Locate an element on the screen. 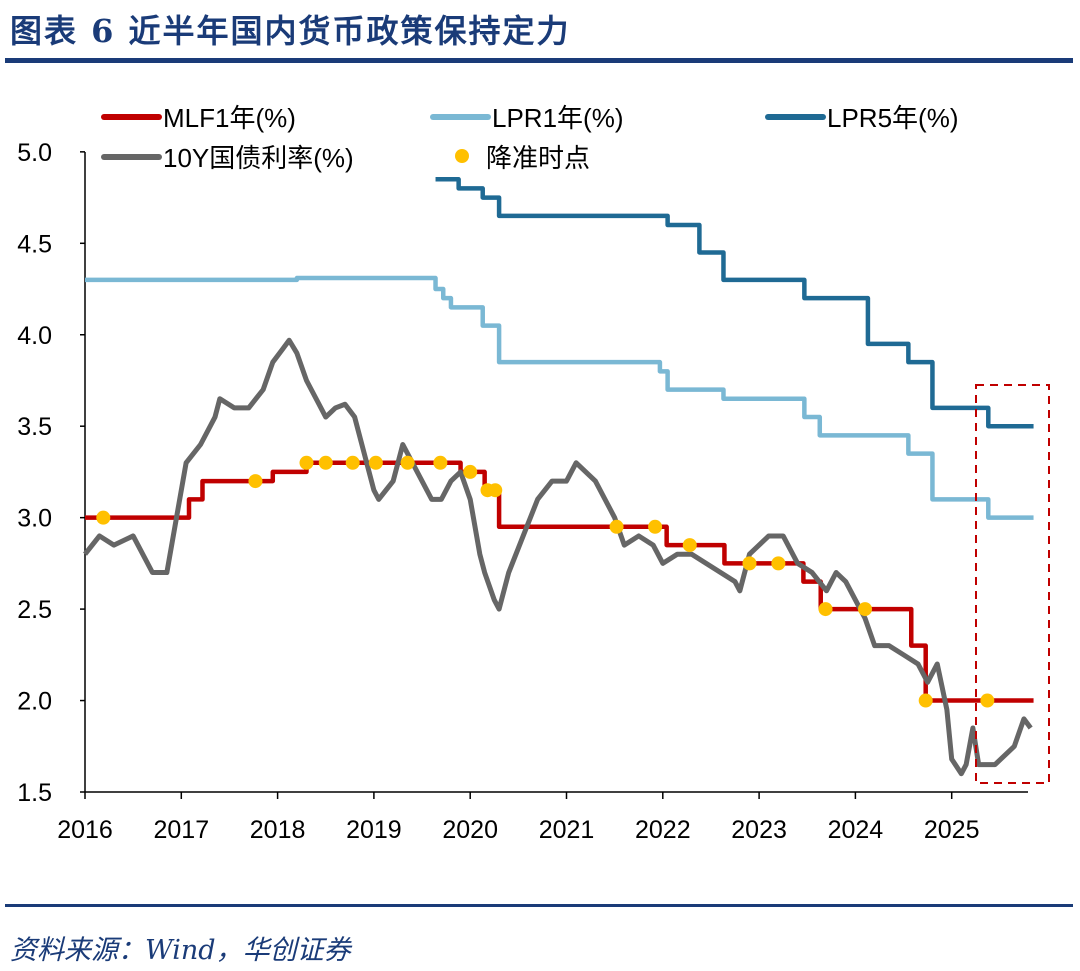  legend-label: 10Y国债利率(%) is located at coordinates (258, 158).